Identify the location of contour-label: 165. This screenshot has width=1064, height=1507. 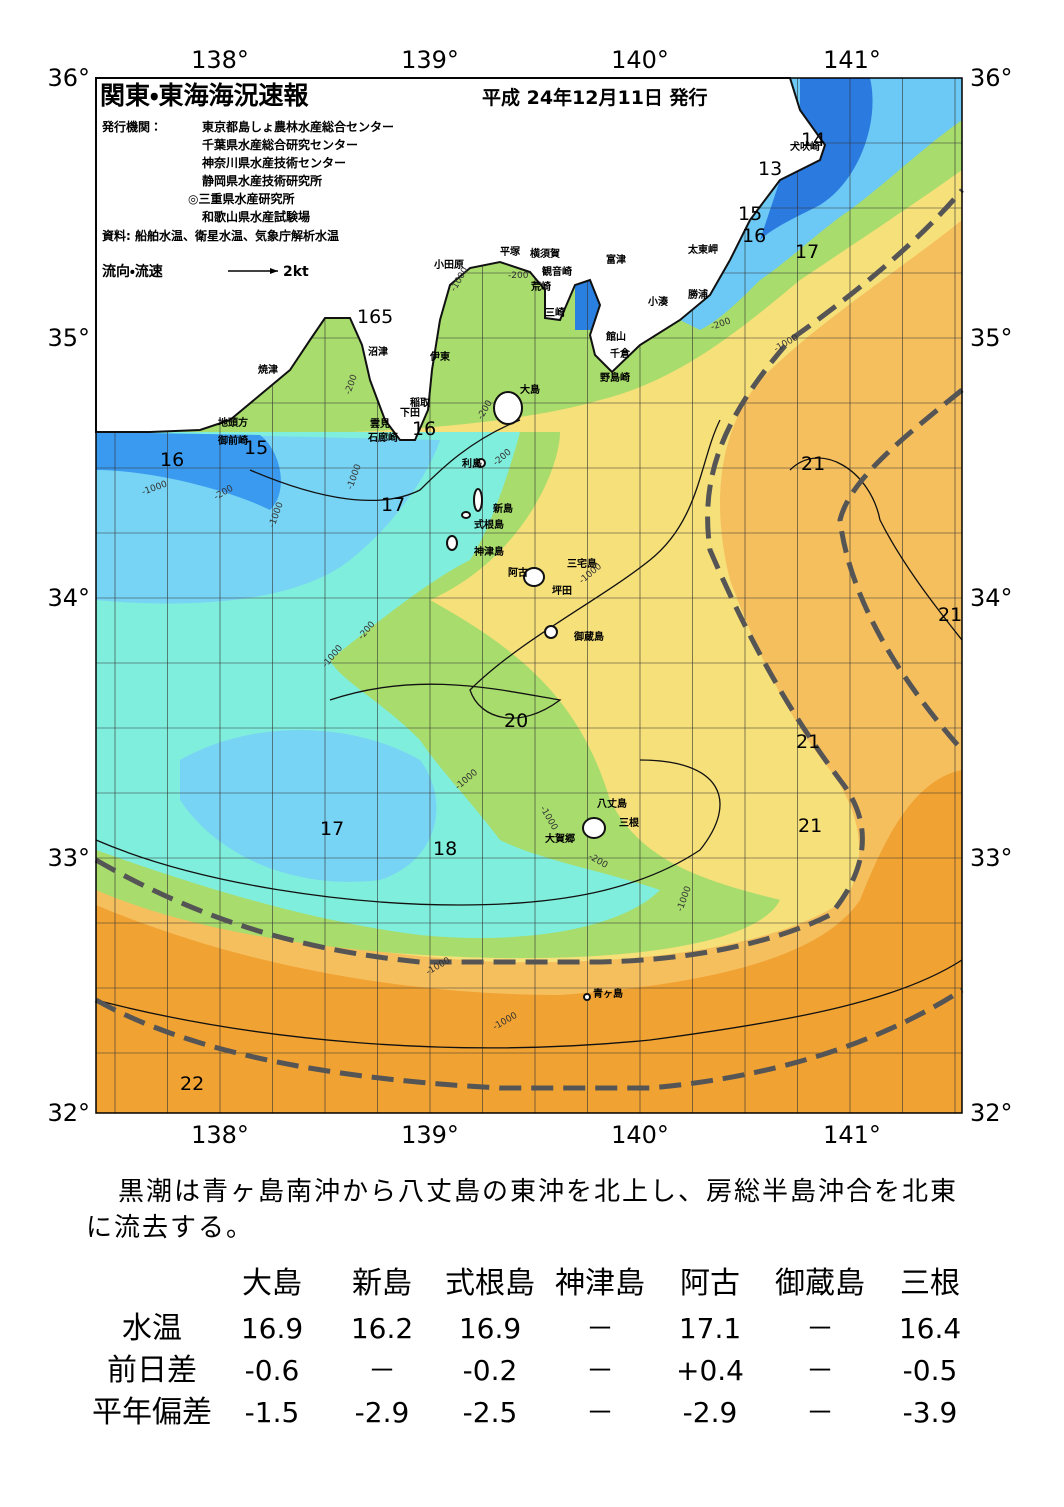
(375, 317).